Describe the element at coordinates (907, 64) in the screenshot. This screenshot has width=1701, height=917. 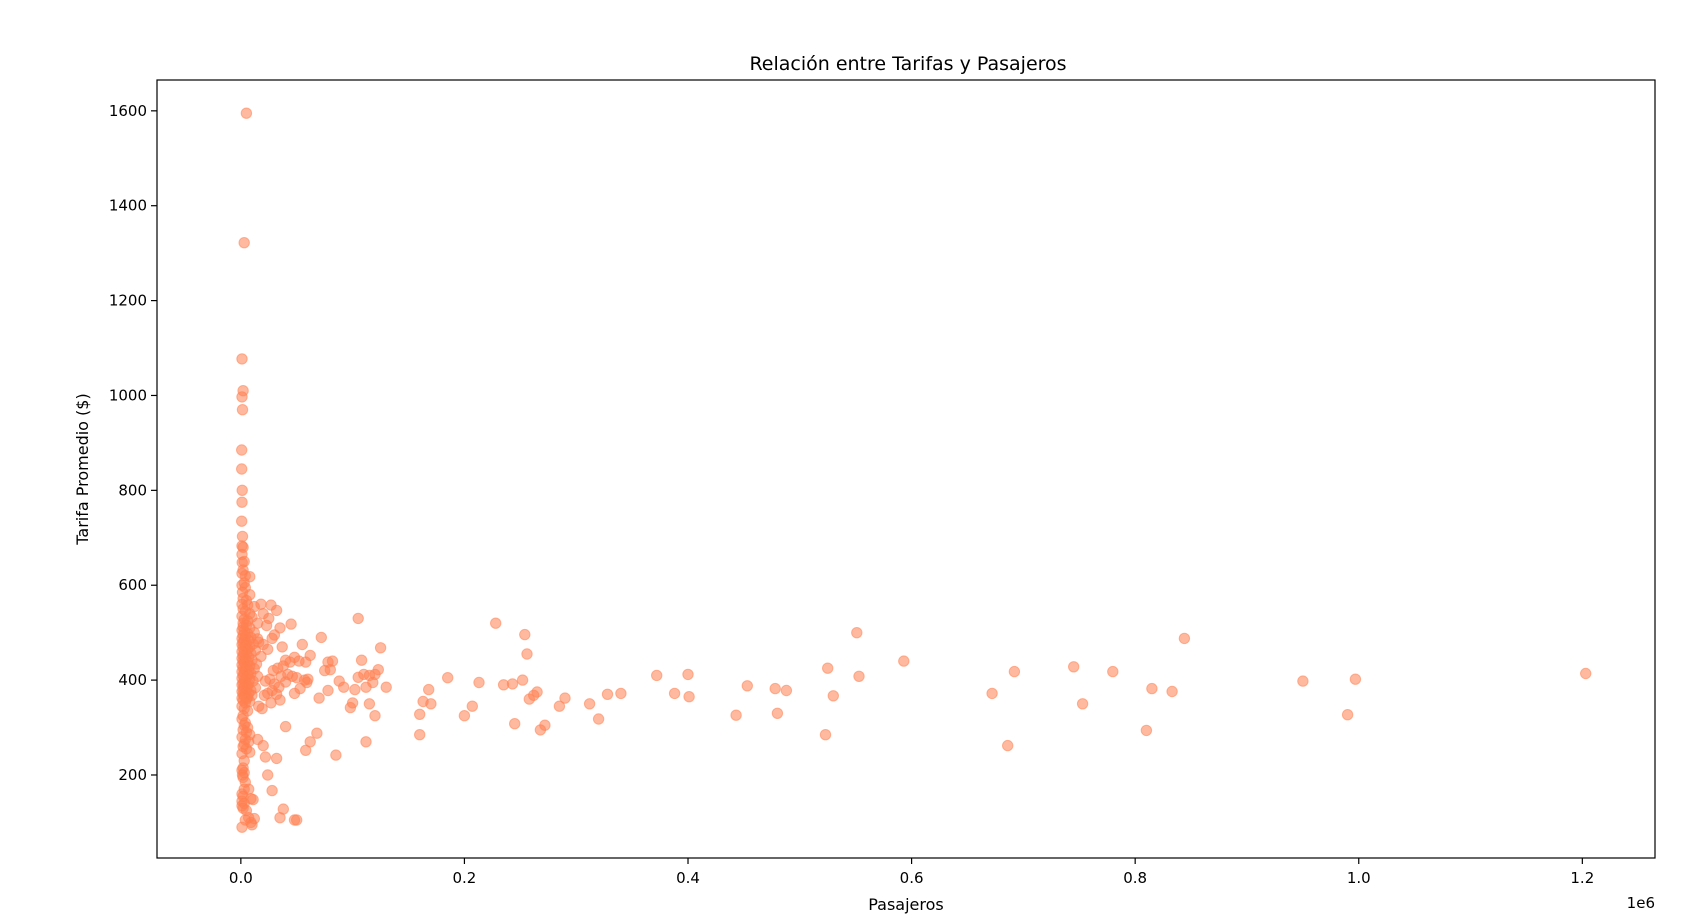
I see `chart-title: Relación entre Tarifas y Pasajeros` at that location.